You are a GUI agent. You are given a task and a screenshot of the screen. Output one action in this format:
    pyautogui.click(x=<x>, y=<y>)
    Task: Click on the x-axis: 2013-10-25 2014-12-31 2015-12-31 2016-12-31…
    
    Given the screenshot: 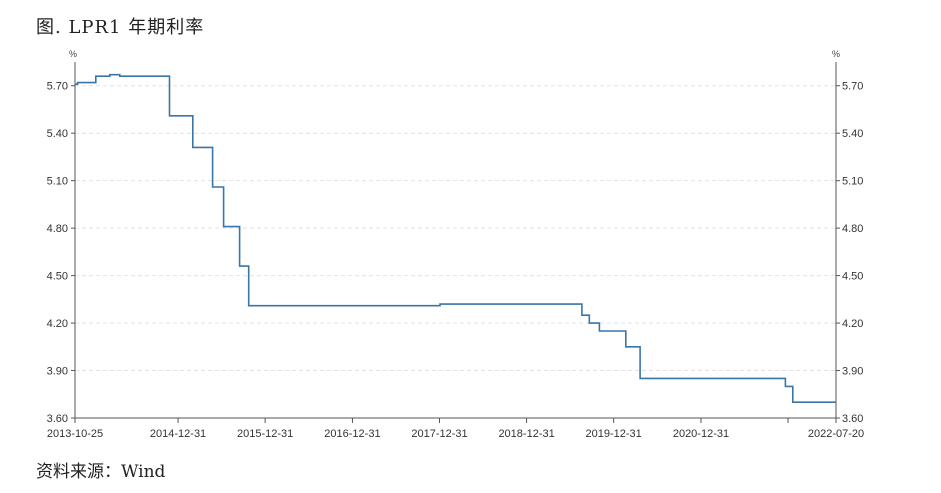 What is the action you would take?
    pyautogui.click(x=455, y=429)
    